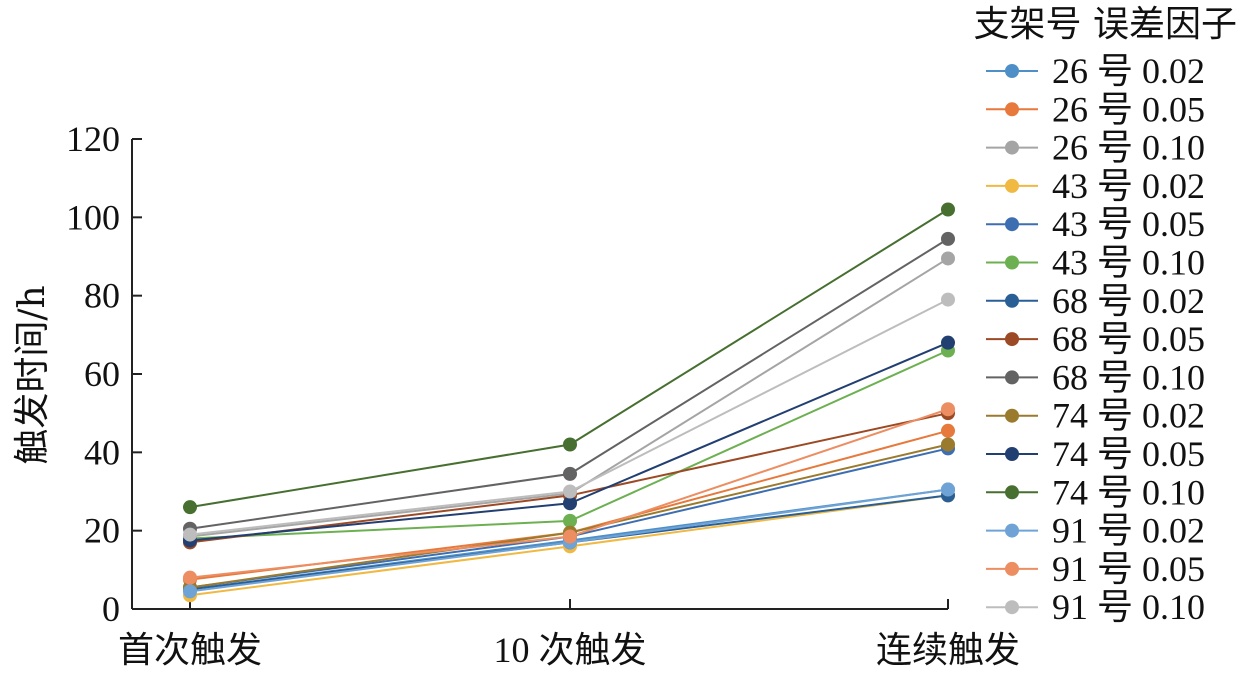  I want to click on legend-label: 91 号 0.05, so click(1128, 569).